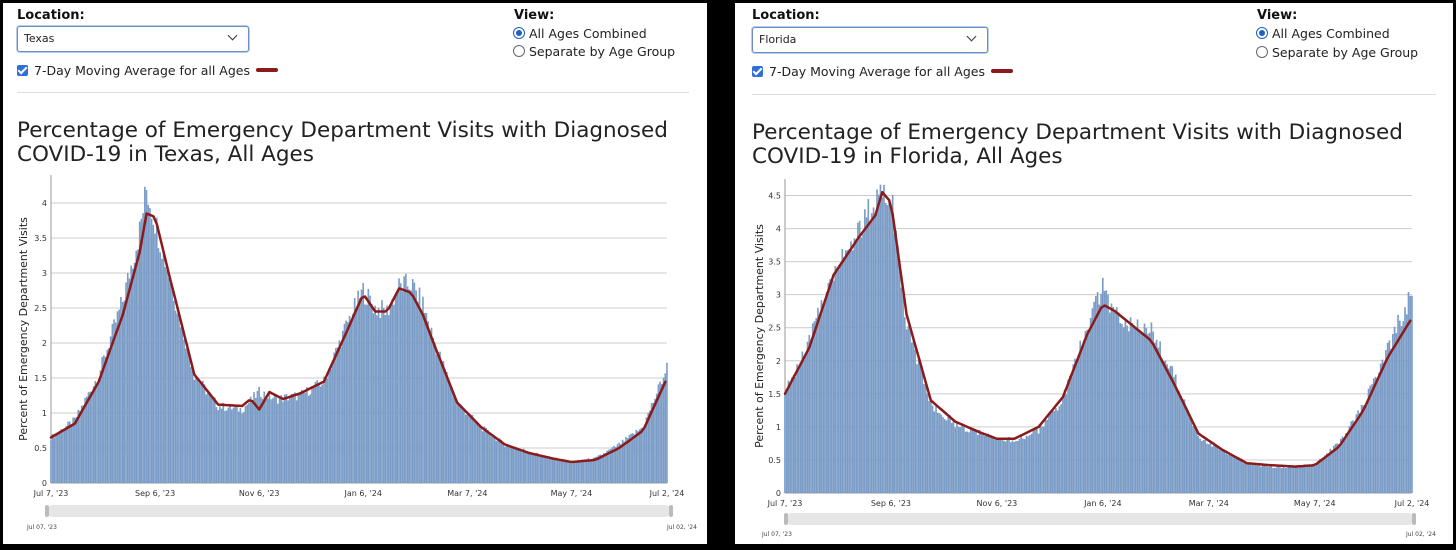  Describe the element at coordinates (778, 229) in the screenshot. I see `y-tick-label: 4` at that location.